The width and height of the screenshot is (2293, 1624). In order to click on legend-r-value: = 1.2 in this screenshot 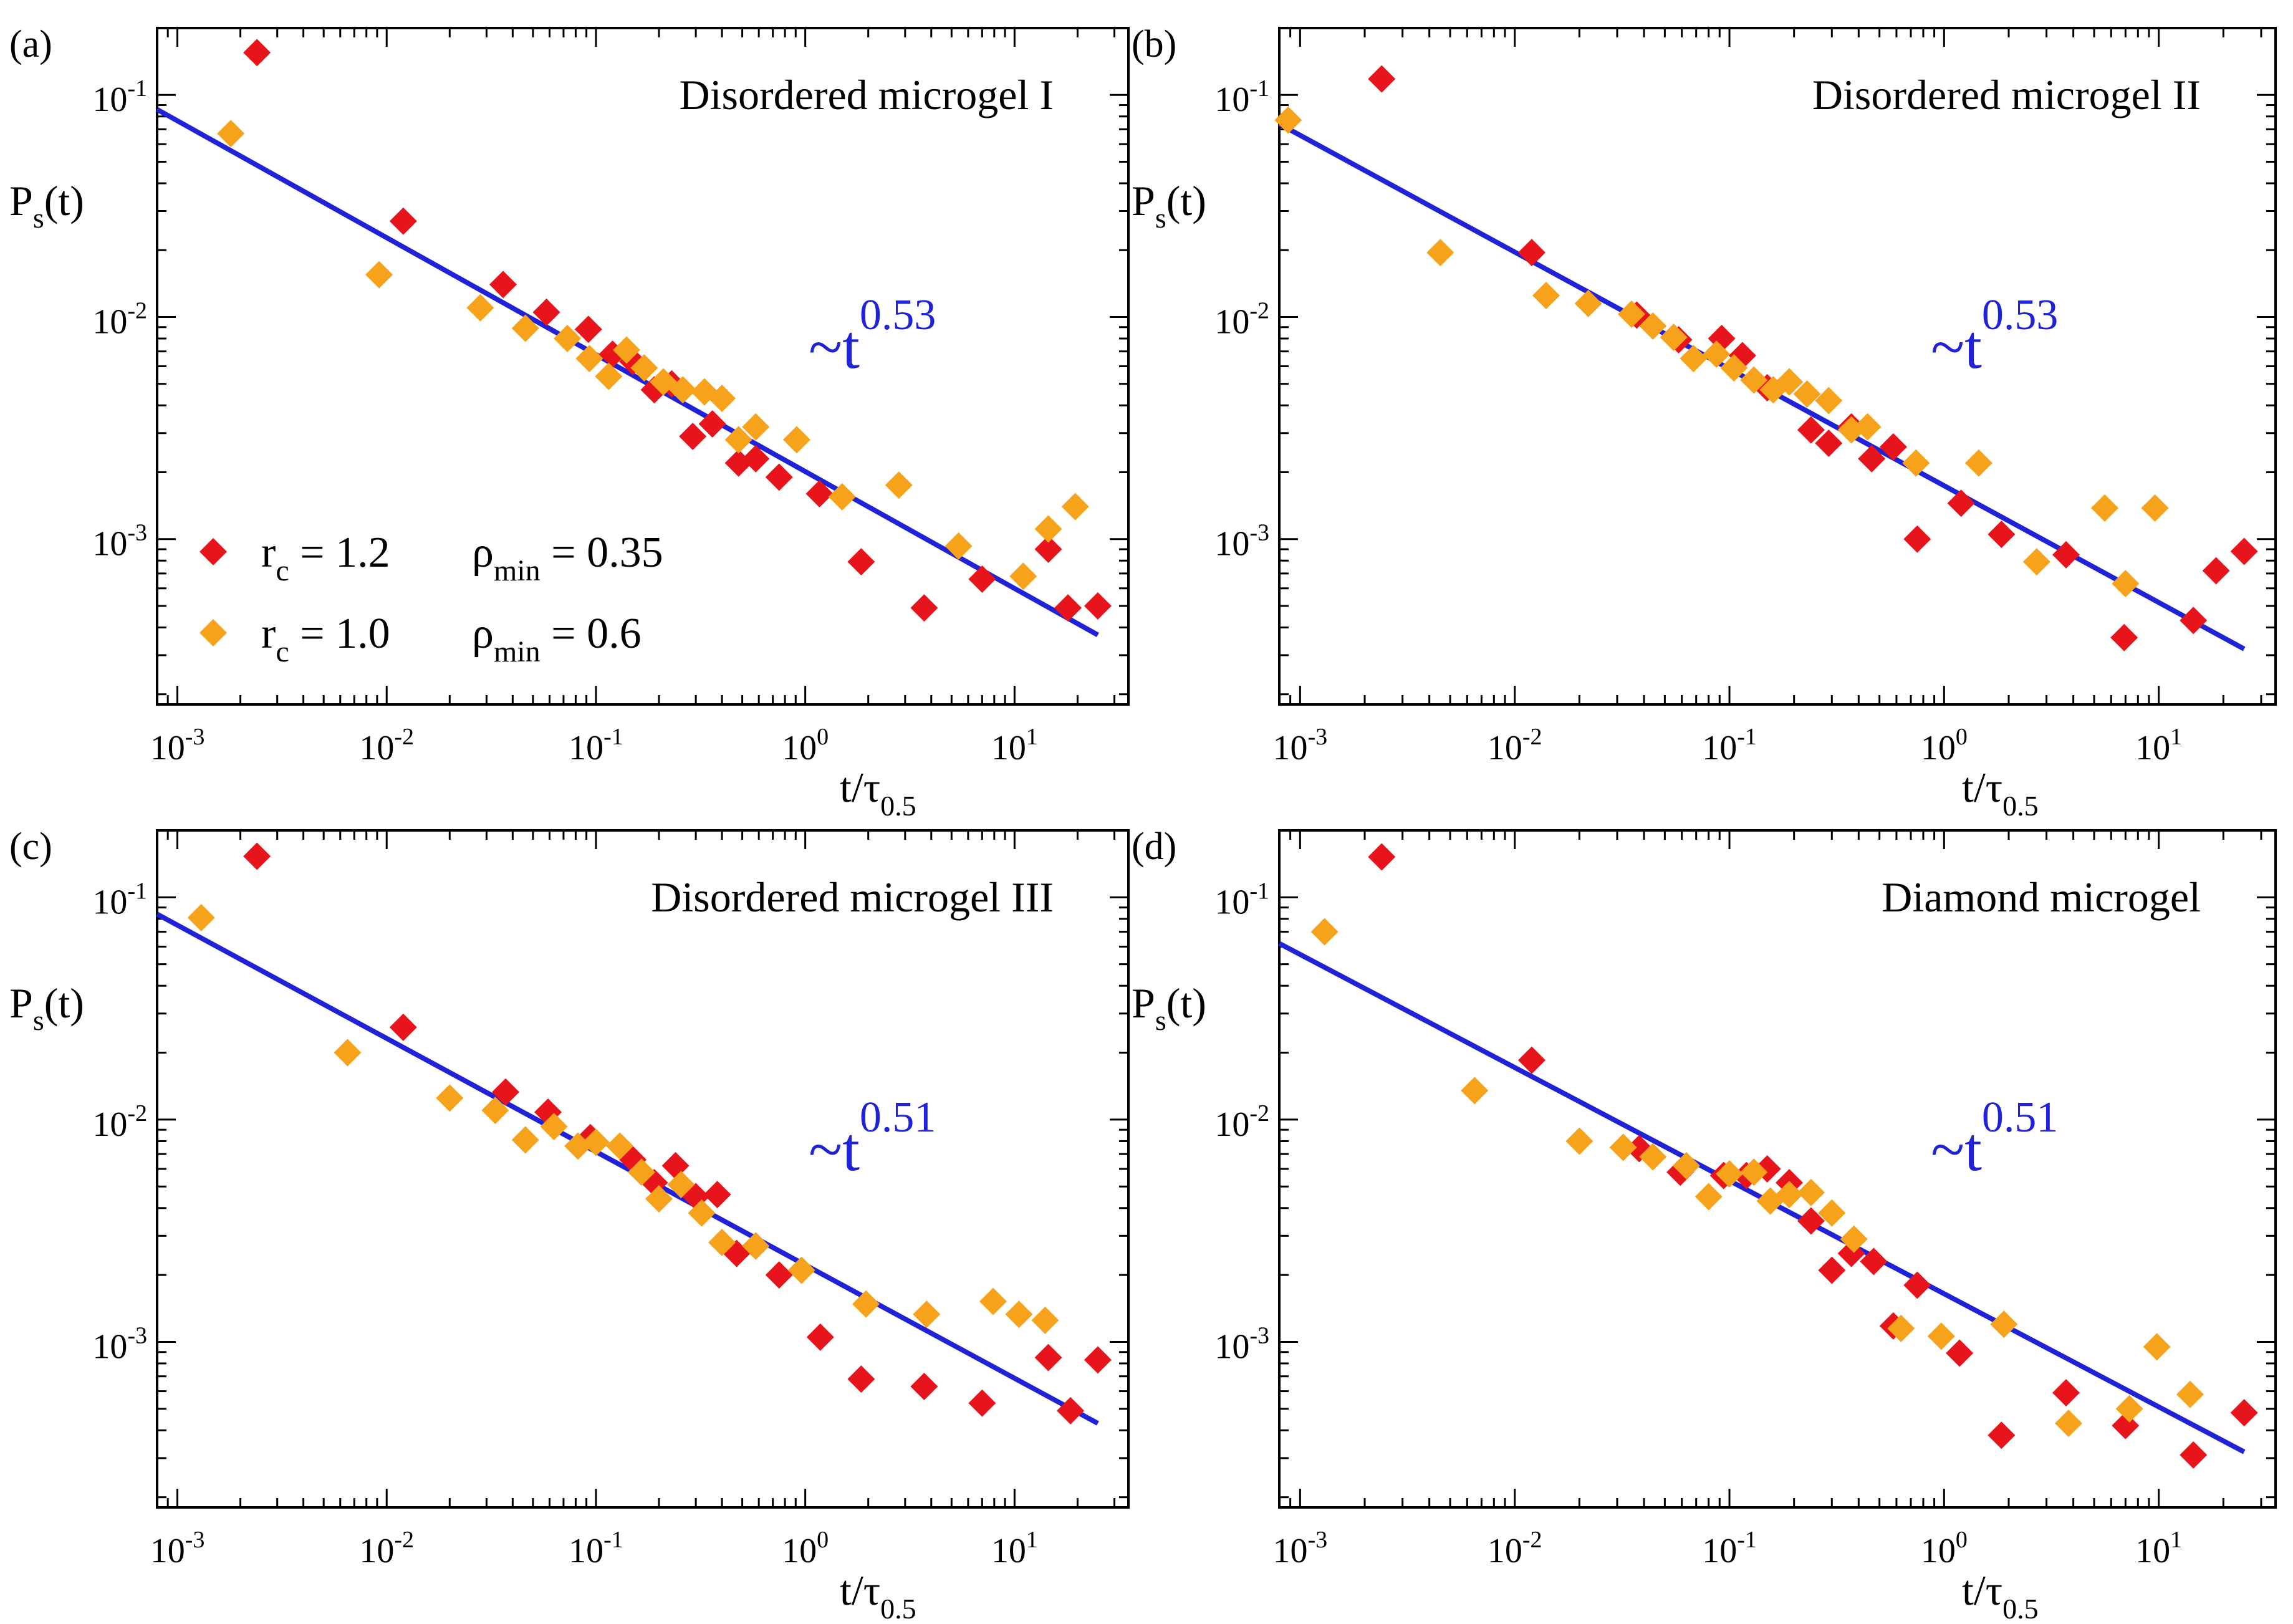, I will do `click(339, 553)`.